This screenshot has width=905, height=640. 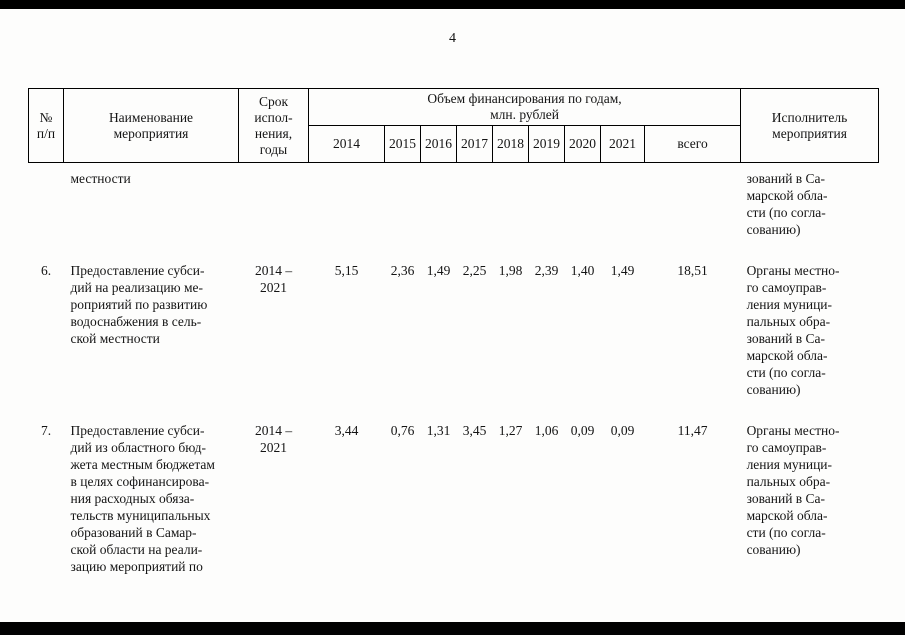 I want to click on header-col-num: № п/п, so click(x=46, y=125).